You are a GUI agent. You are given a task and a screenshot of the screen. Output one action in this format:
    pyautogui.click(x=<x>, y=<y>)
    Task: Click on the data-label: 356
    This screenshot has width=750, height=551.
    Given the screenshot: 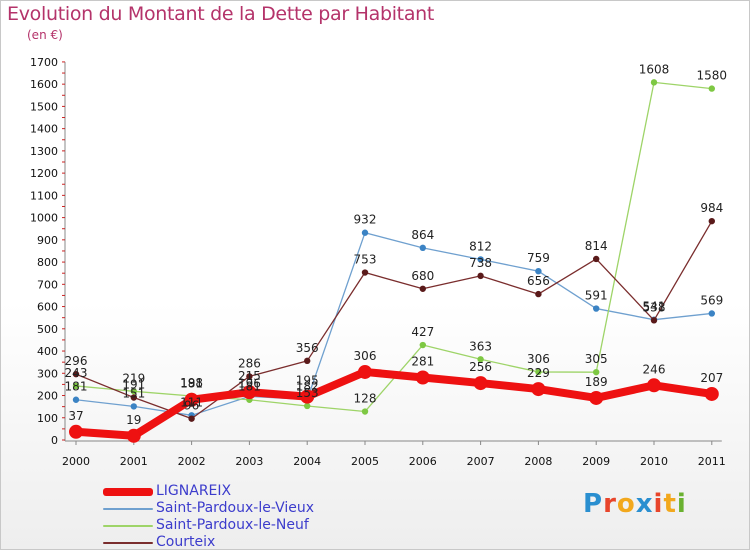 What is the action you would take?
    pyautogui.click(x=307, y=348)
    